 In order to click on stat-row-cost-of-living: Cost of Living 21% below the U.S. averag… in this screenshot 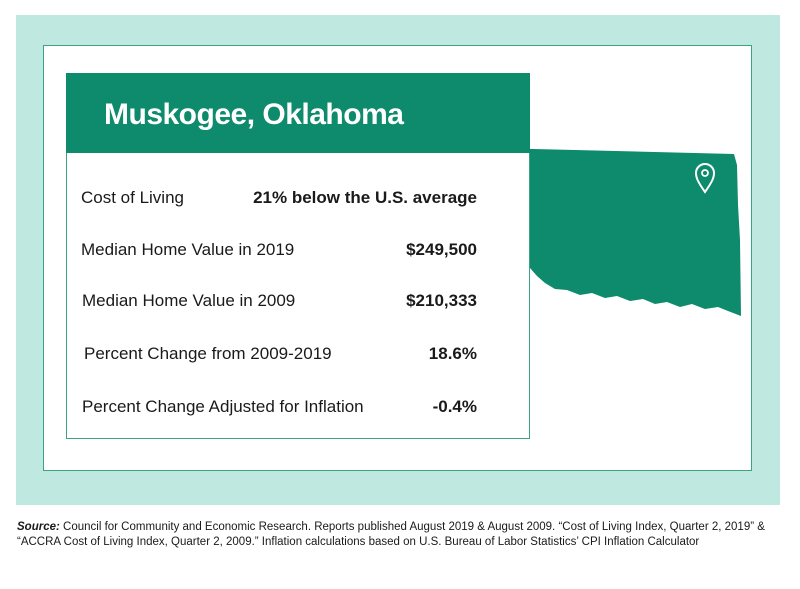, I will do `click(279, 198)`.